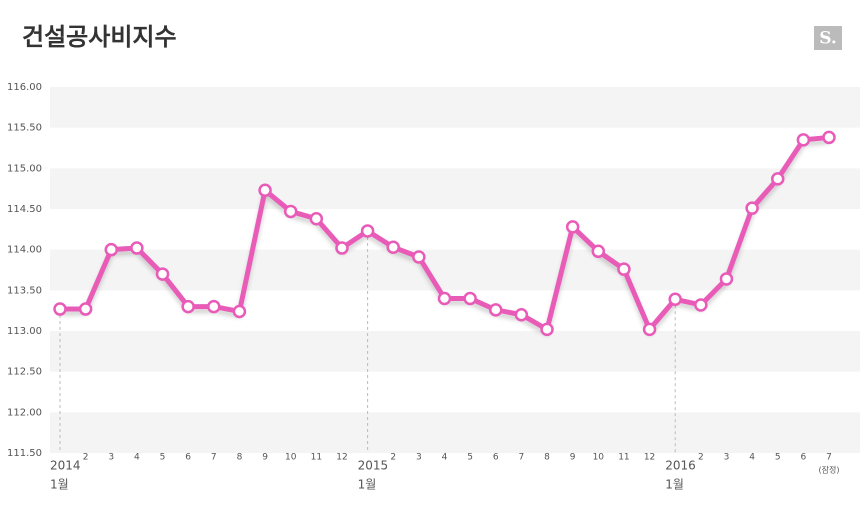 The height and width of the screenshot is (506, 860). Describe the element at coordinates (24, 331) in the screenshot. I see `y-tick-label: 113.00` at that location.